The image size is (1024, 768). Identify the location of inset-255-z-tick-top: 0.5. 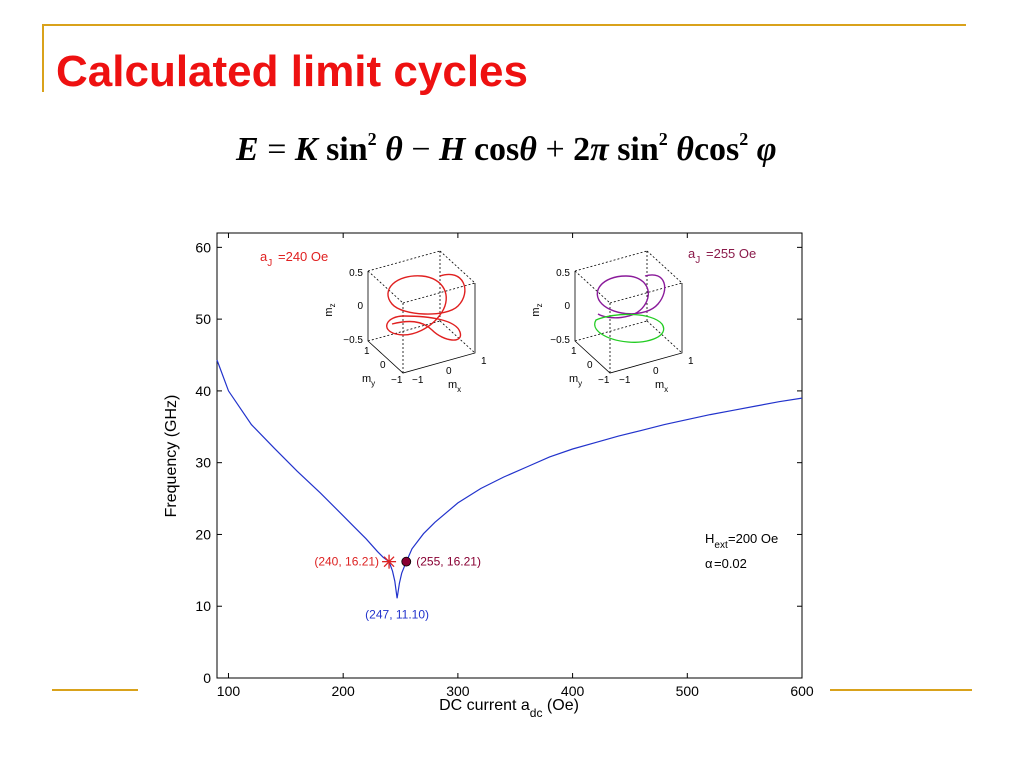
(563, 273).